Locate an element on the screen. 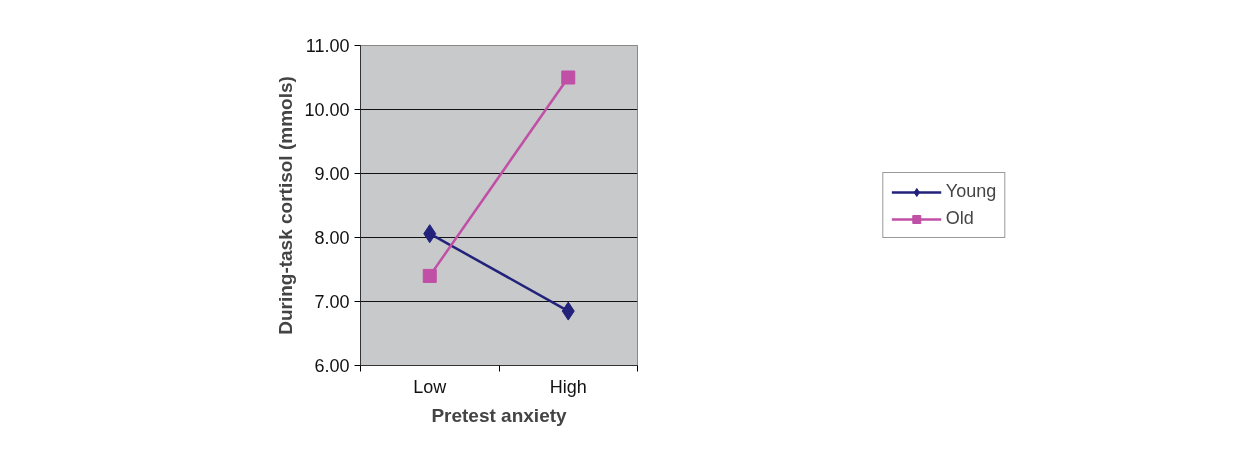  legend-label: Young is located at coordinates (971, 191).